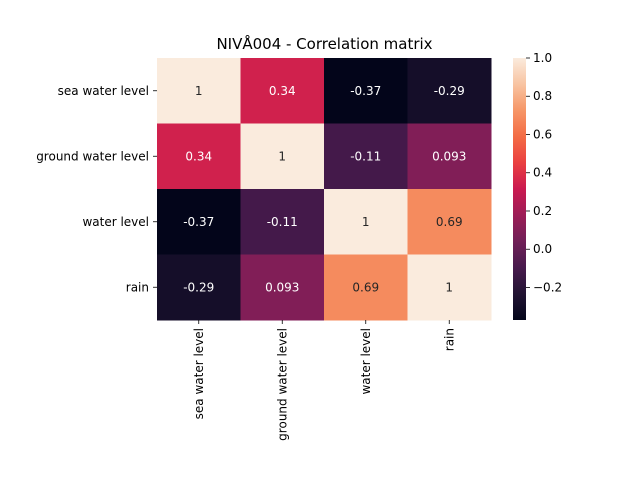 This screenshot has height=480, width=640. What do you see at coordinates (366, 361) in the screenshot?
I see `x-tick-label: water level` at bounding box center [366, 361].